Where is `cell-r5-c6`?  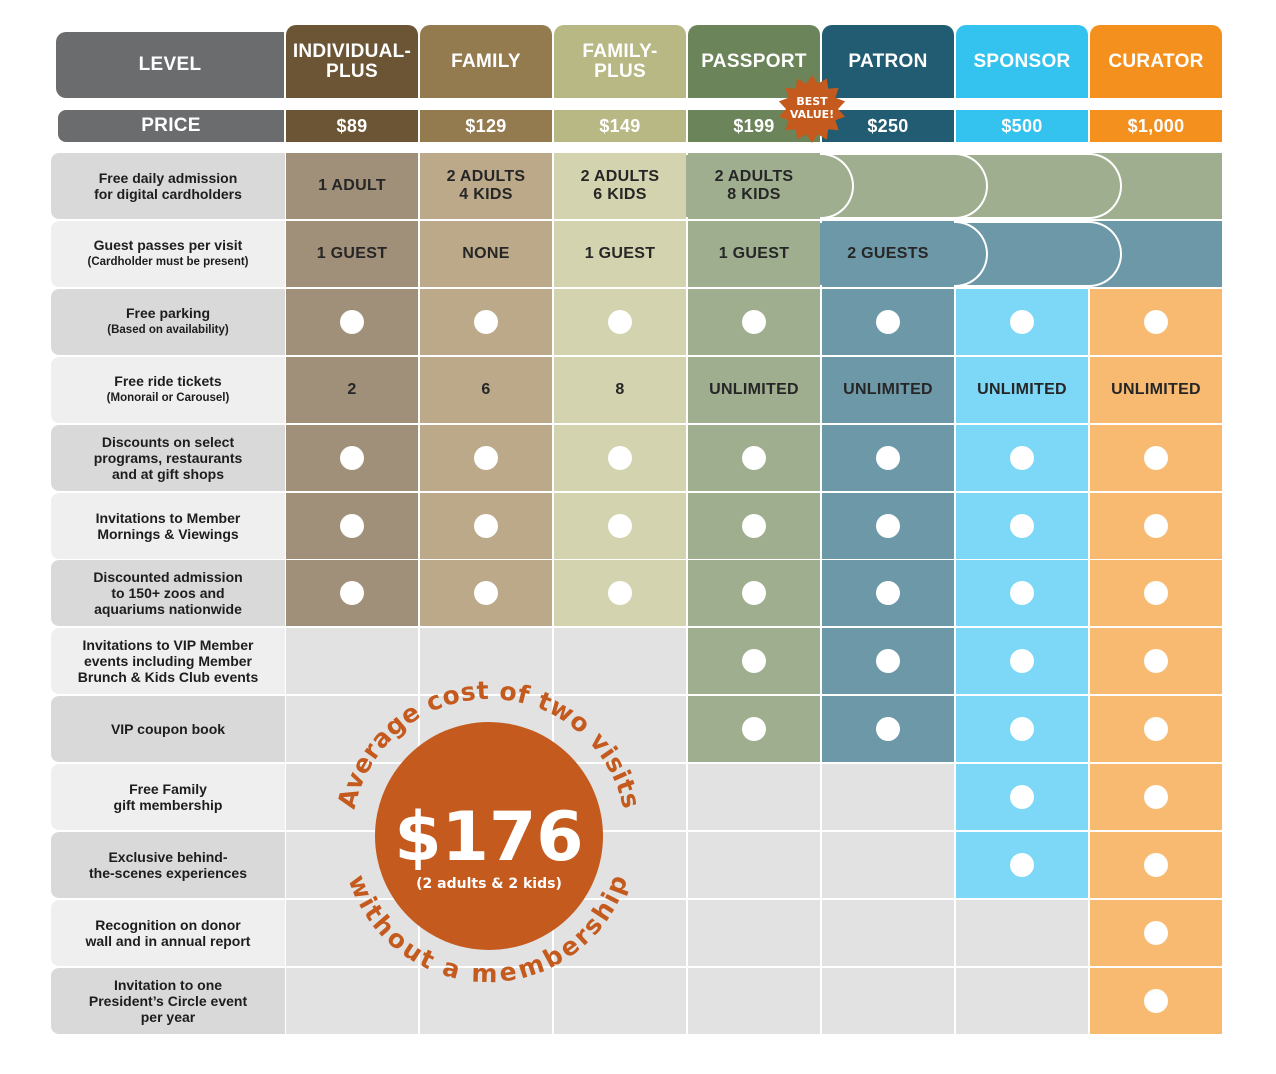
cell-r5-c6 is located at coordinates (1156, 525).